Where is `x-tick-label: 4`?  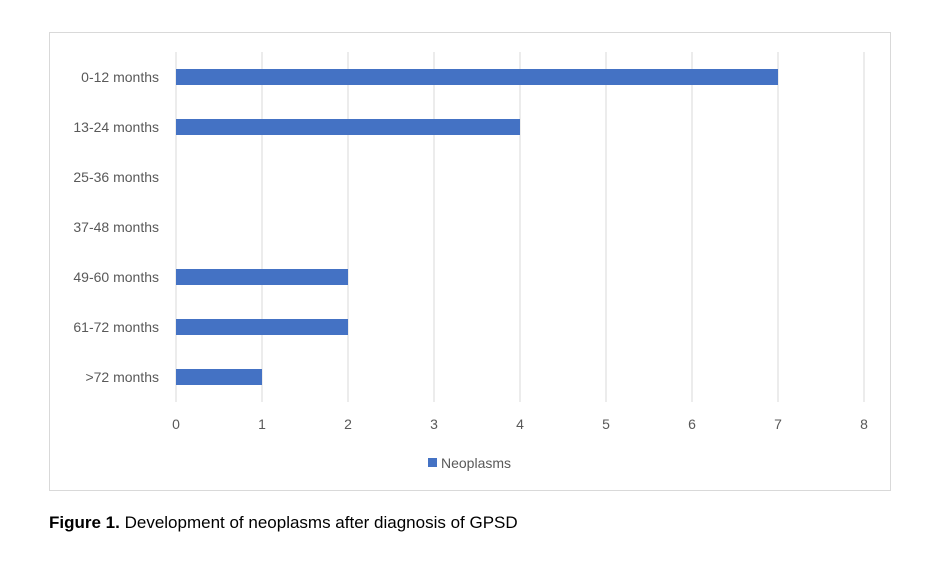
x-tick-label: 4 is located at coordinates (520, 424).